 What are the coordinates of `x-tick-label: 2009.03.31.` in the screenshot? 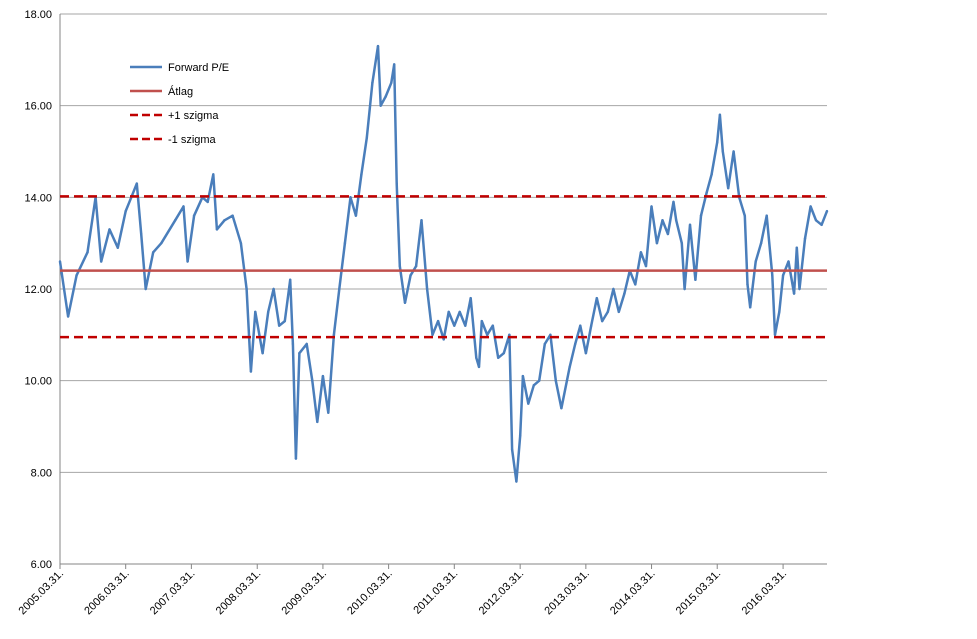 It's located at (304, 593).